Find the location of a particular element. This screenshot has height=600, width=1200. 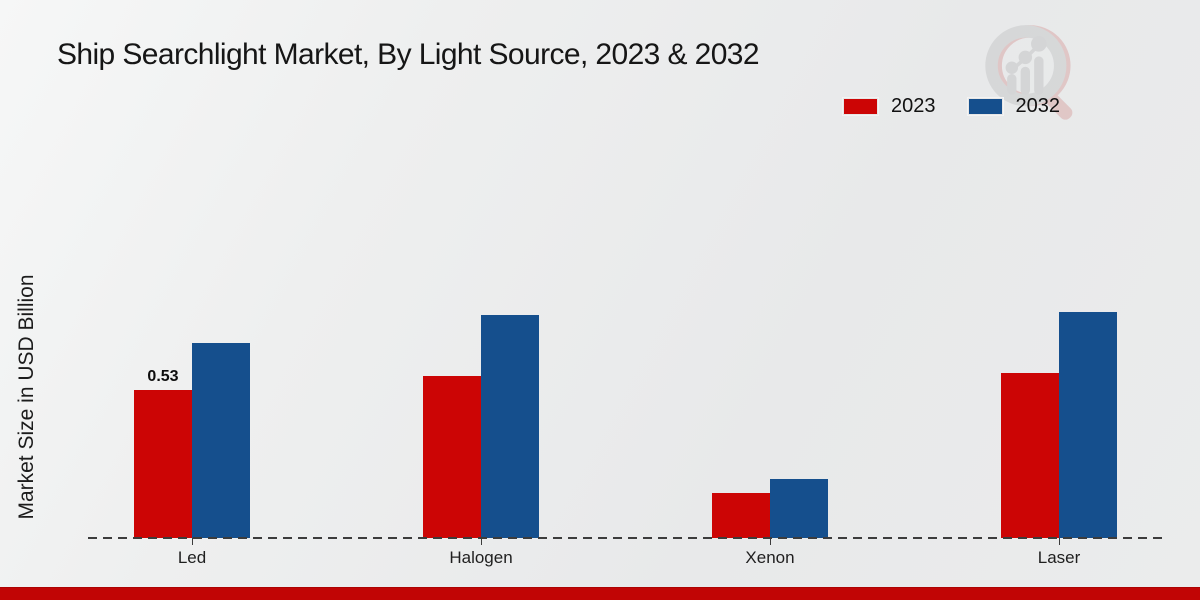

bar-2023-xenon is located at coordinates (741, 515).